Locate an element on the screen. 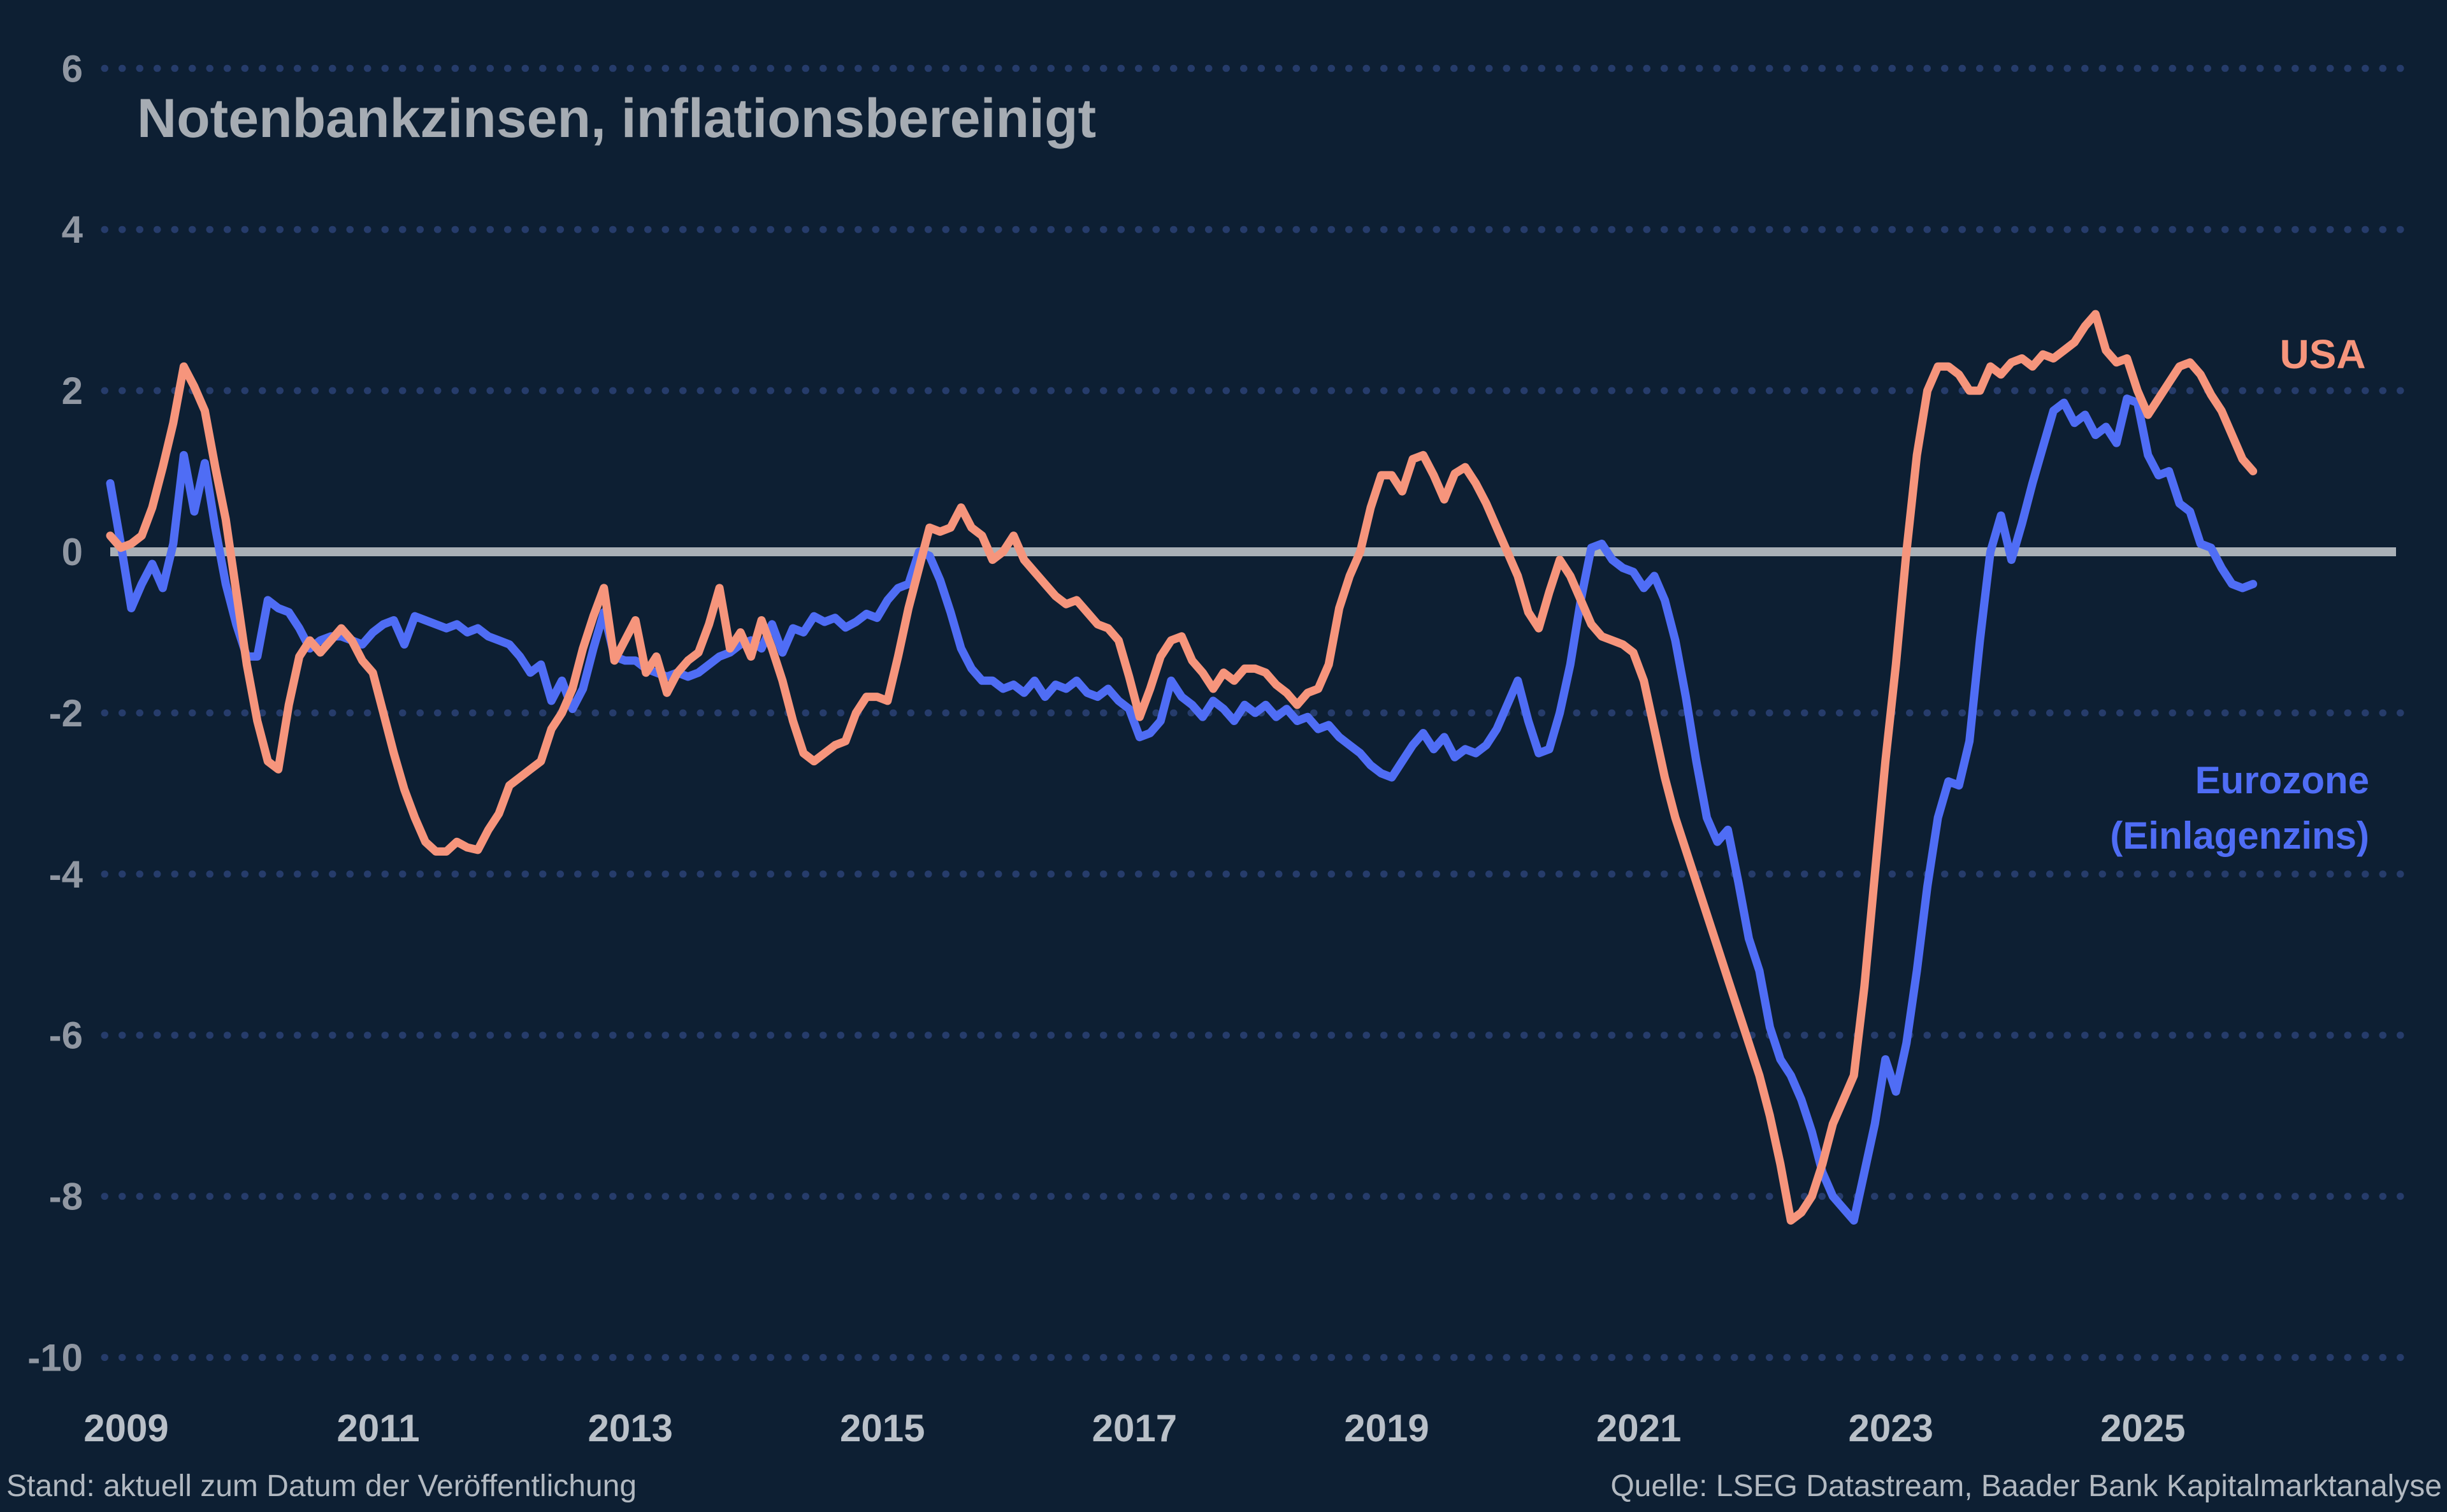  x-tick-label: 2023 is located at coordinates (1890, 1428).